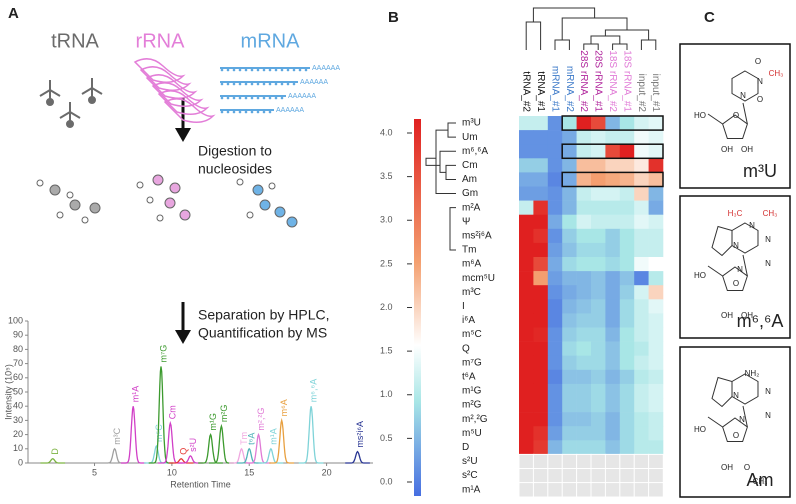 This screenshot has width=796, height=504. Describe the element at coordinates (715, 119) in the screenshot. I see `bond` at that location.